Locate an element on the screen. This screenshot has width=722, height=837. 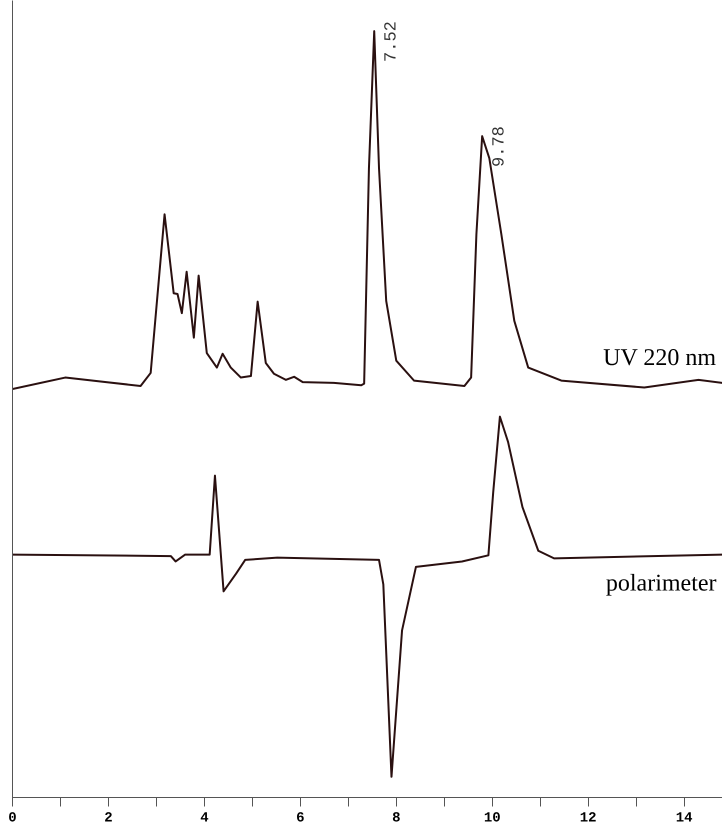
x-tick-label: 0 is located at coordinates (12, 818).